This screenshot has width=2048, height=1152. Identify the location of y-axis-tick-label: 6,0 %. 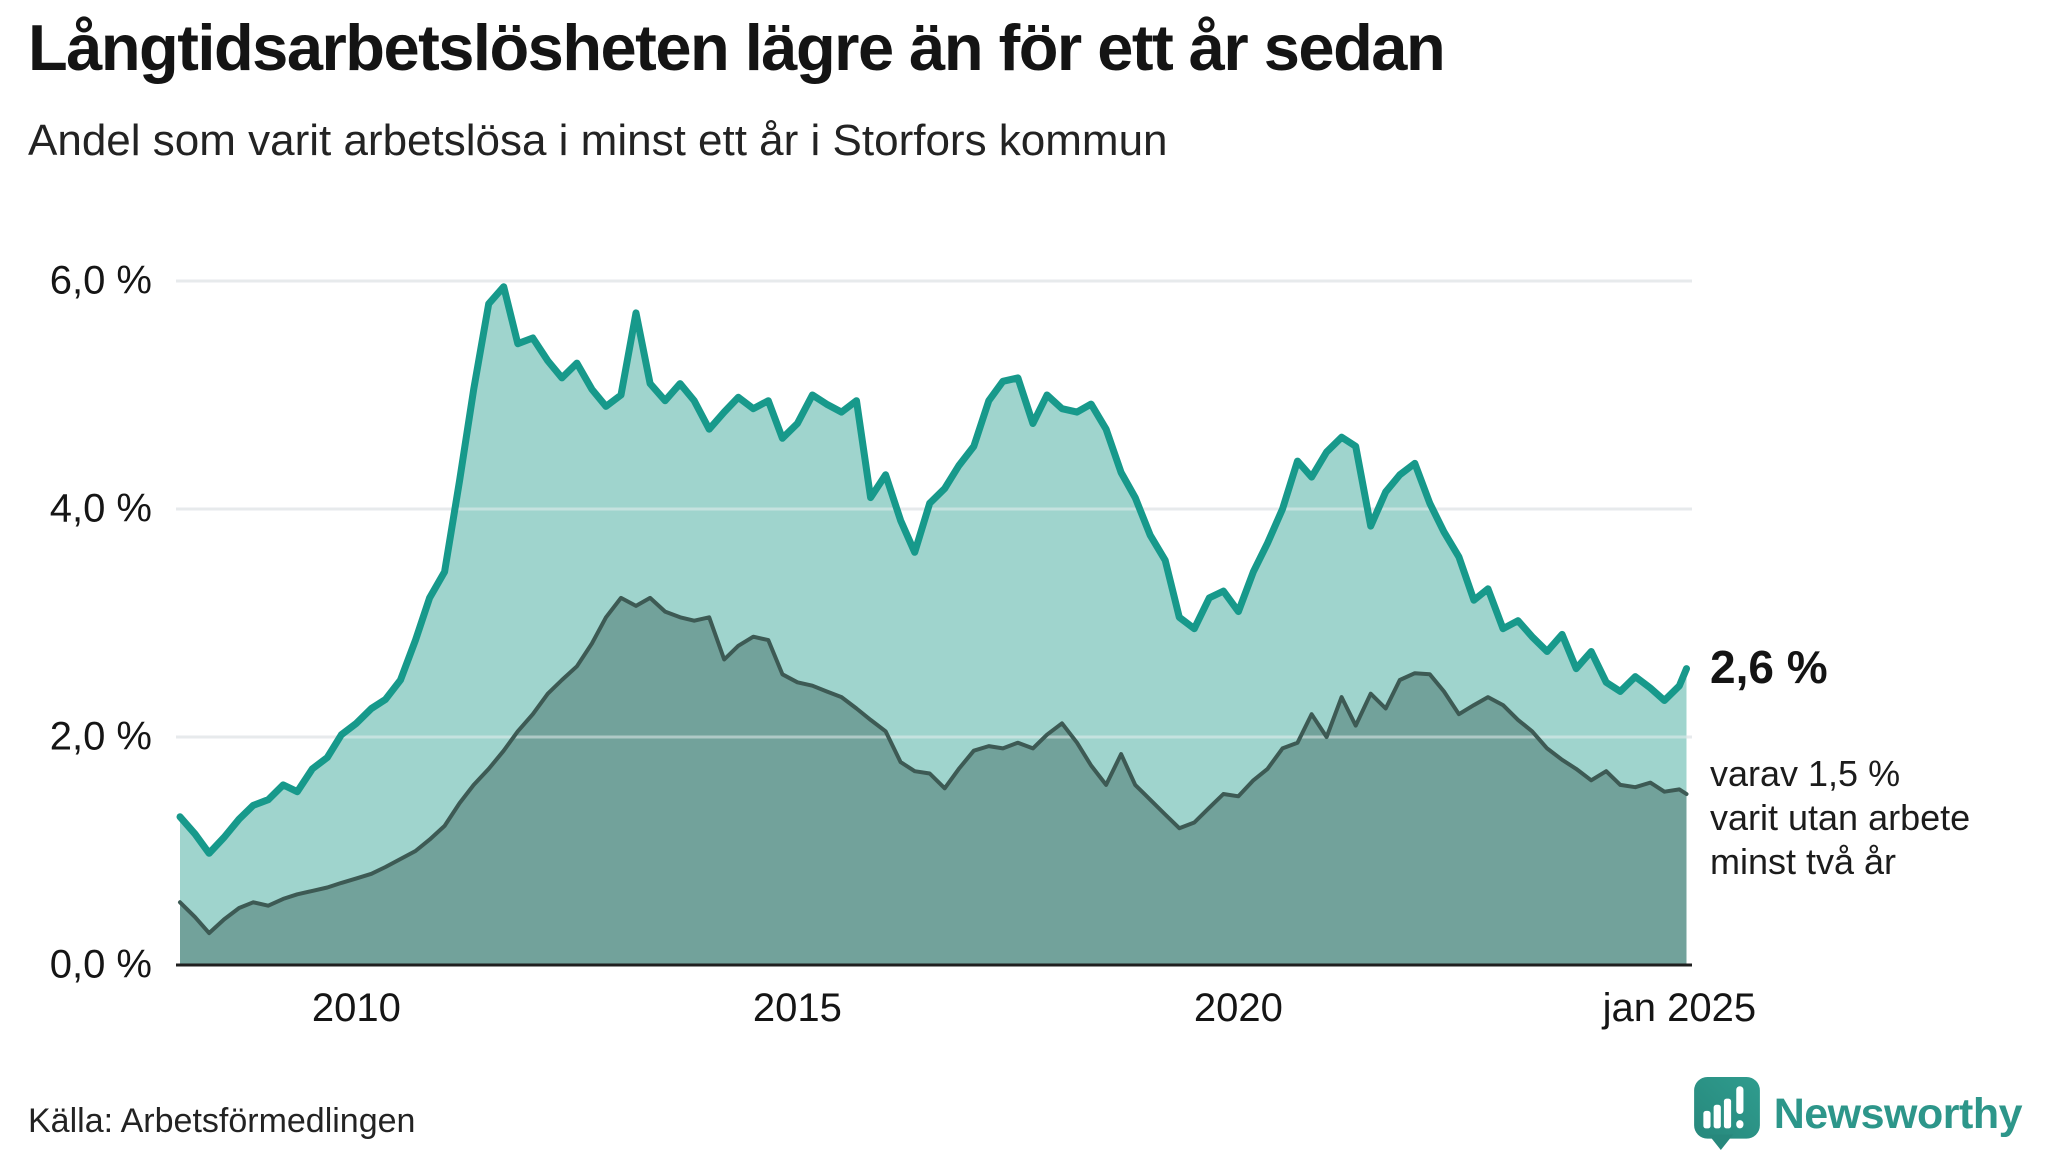
(100, 280).